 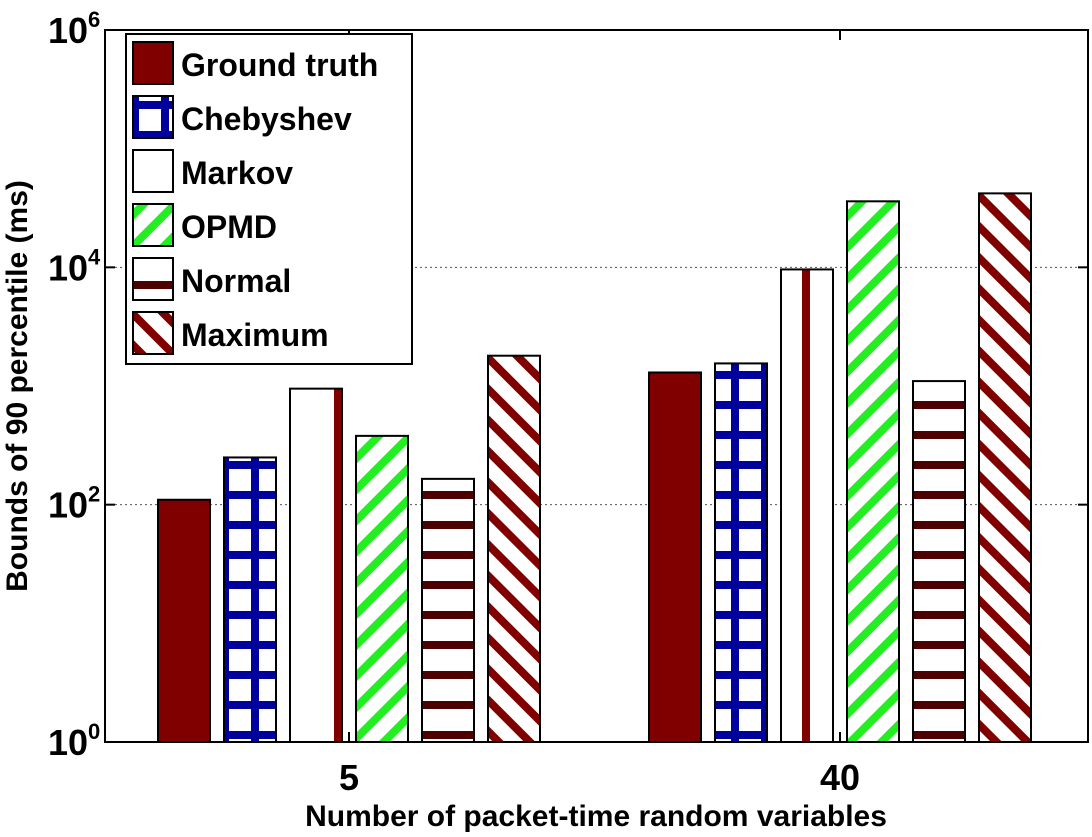 What do you see at coordinates (236, 281) in the screenshot?
I see `legend-label: Normal` at bounding box center [236, 281].